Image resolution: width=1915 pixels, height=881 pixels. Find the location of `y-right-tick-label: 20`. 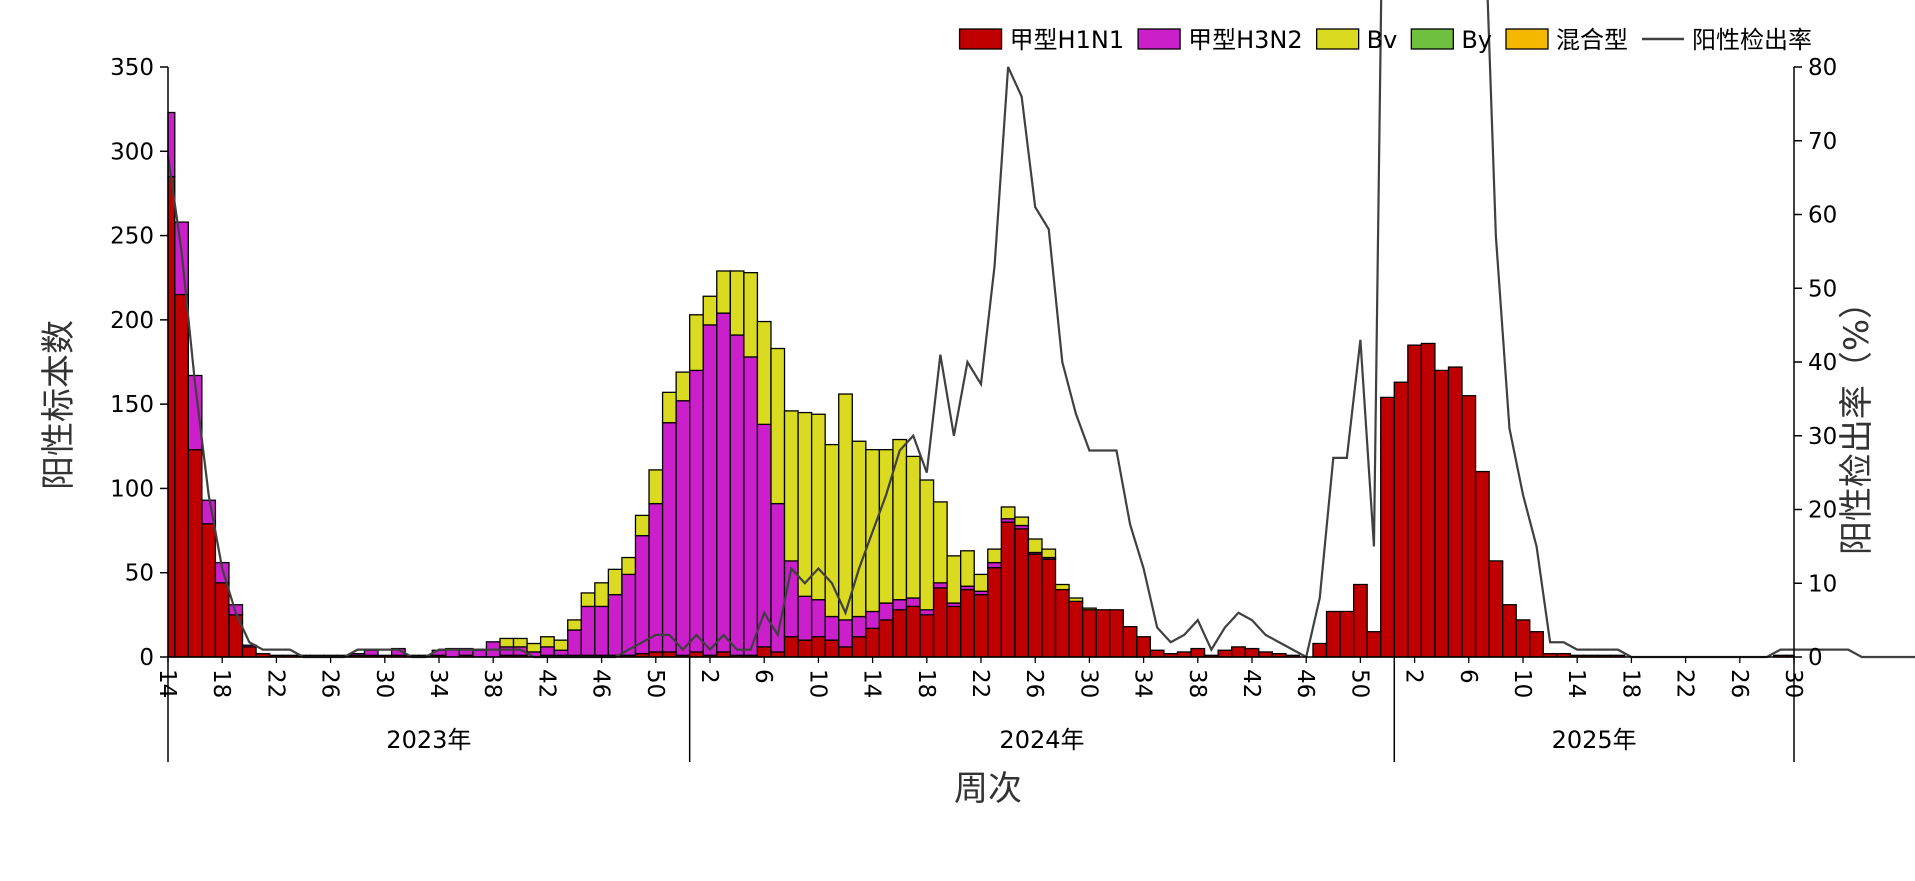

y-right-tick-label: 20 is located at coordinates (1822, 511).